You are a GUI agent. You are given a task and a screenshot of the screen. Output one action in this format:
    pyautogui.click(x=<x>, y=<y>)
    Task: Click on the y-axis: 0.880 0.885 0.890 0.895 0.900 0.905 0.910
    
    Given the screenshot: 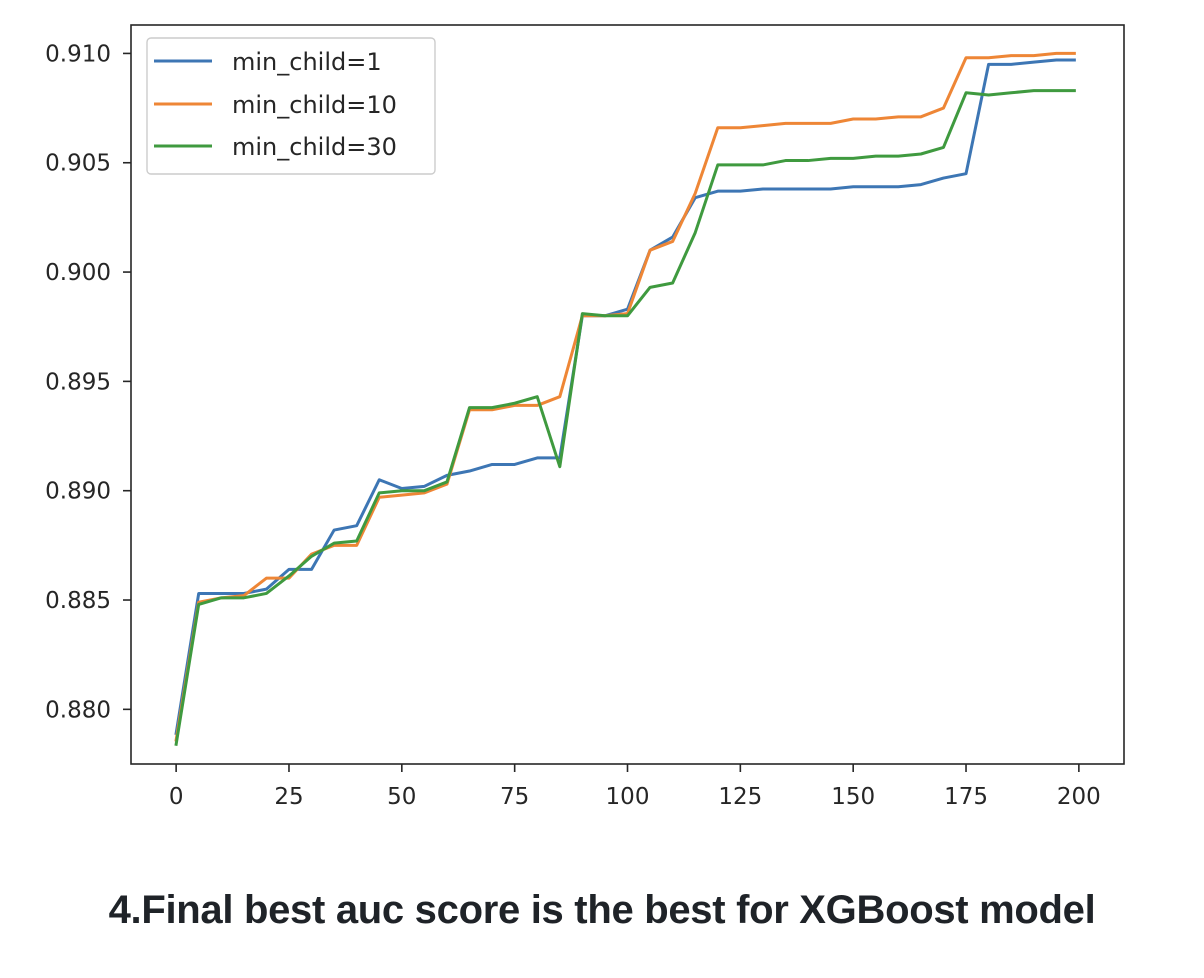 What is the action you would take?
    pyautogui.click(x=88, y=382)
    